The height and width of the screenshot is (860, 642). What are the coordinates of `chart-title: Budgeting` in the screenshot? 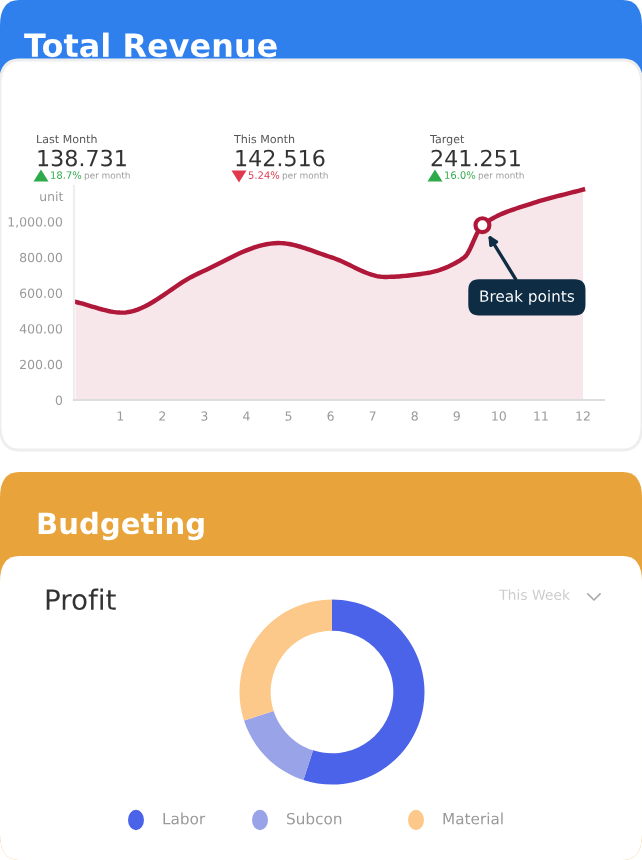 It's located at (121, 526).